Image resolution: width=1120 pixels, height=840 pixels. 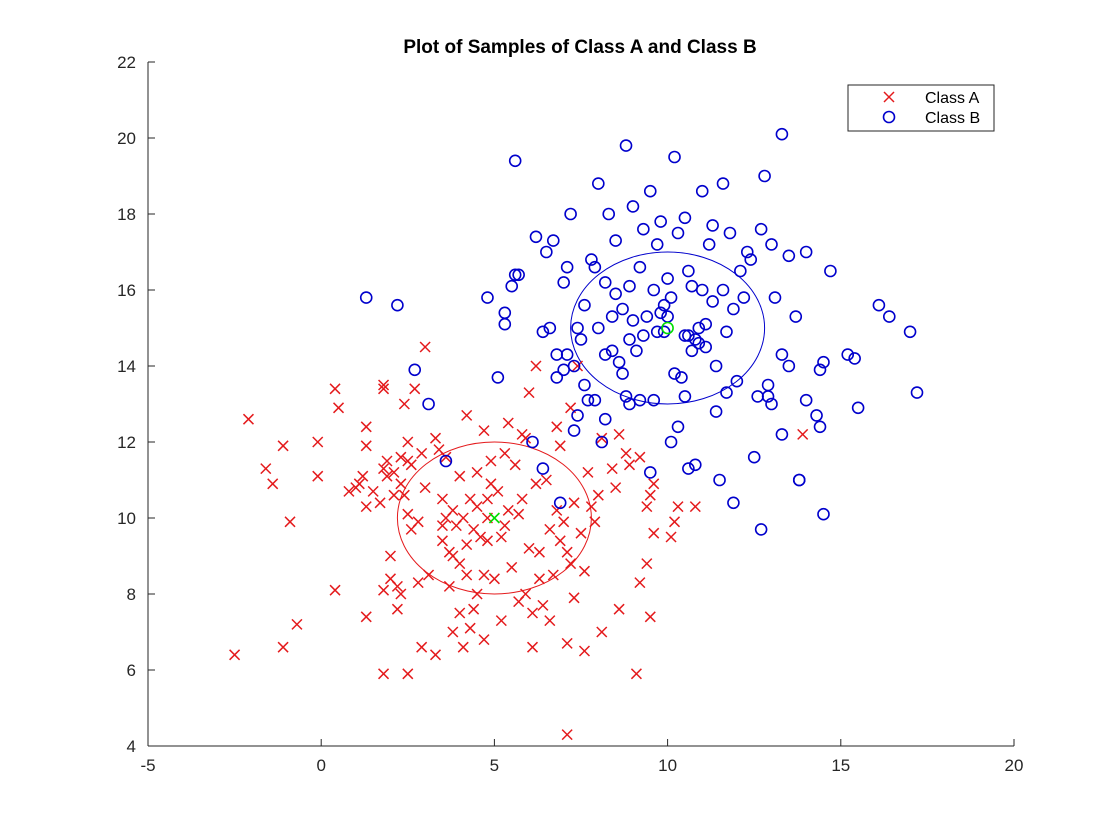 I want to click on x-tick-label: 15, so click(x=840, y=765).